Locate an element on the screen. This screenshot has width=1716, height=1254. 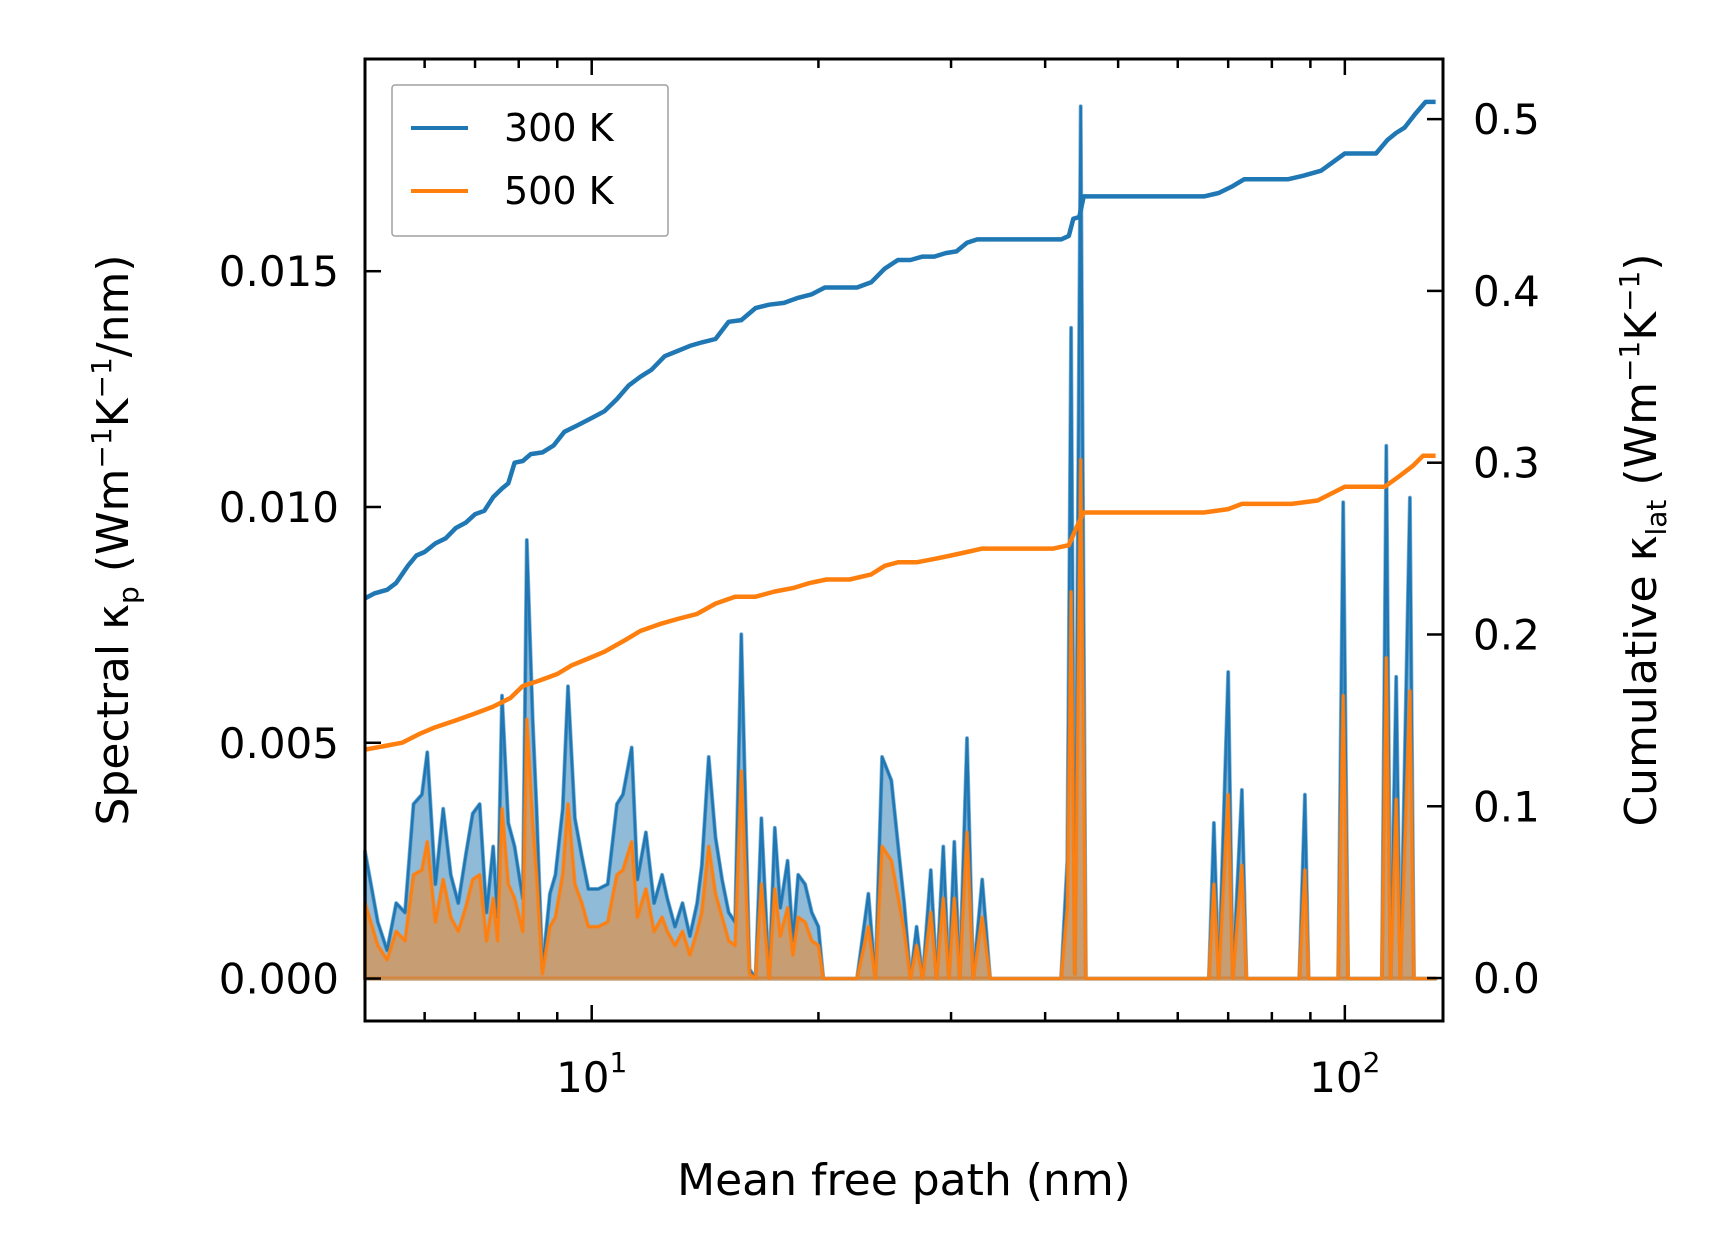
x-axis-label: Mean free path (nm) is located at coordinates (904, 1180).